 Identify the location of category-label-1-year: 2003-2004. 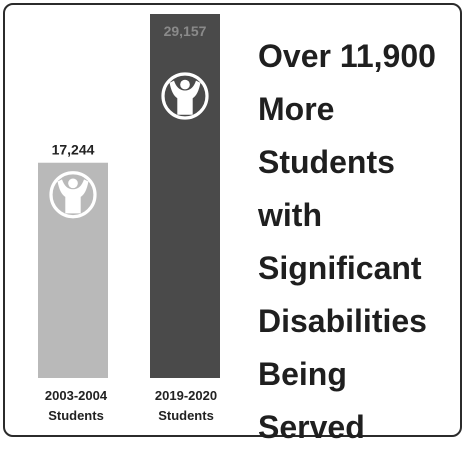
(76, 395).